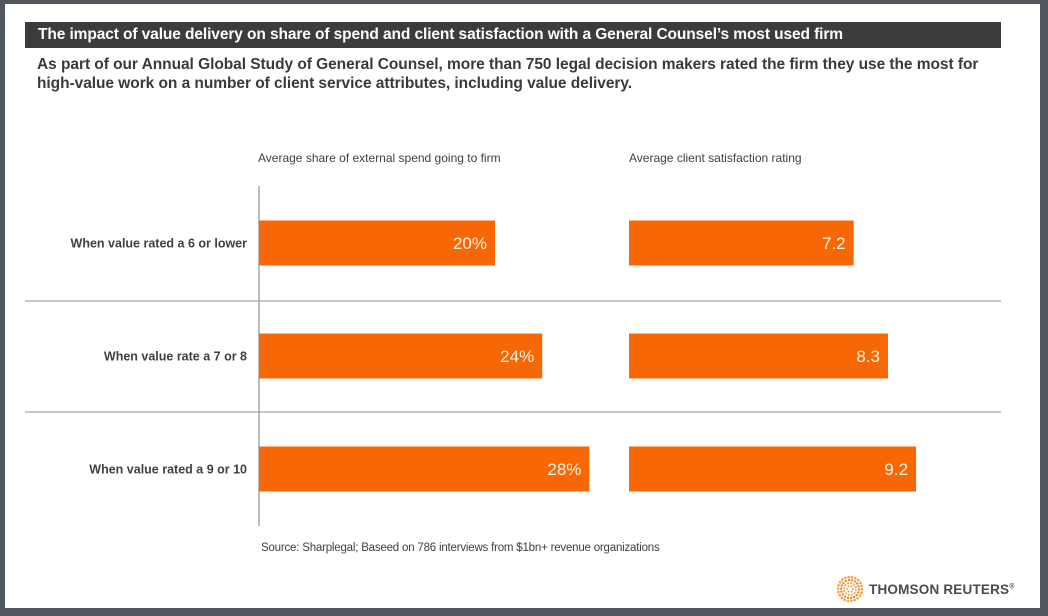 Image resolution: width=1048 pixels, height=616 pixels. What do you see at coordinates (834, 243) in the screenshot?
I see `satisfaction-value-label: 7.2` at bounding box center [834, 243].